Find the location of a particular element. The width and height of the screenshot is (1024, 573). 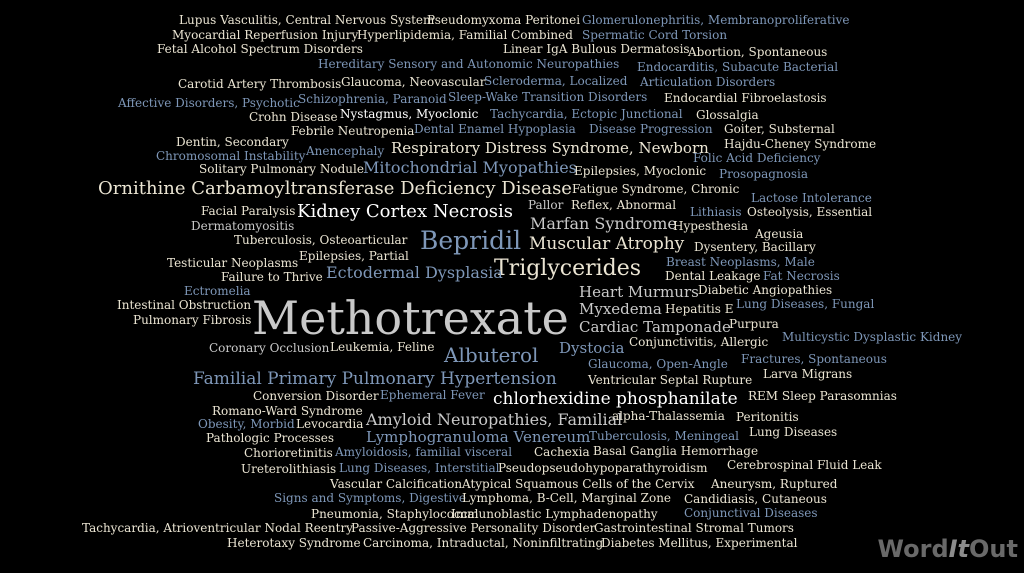

cloud-word: Lithiasis is located at coordinates (716, 212).